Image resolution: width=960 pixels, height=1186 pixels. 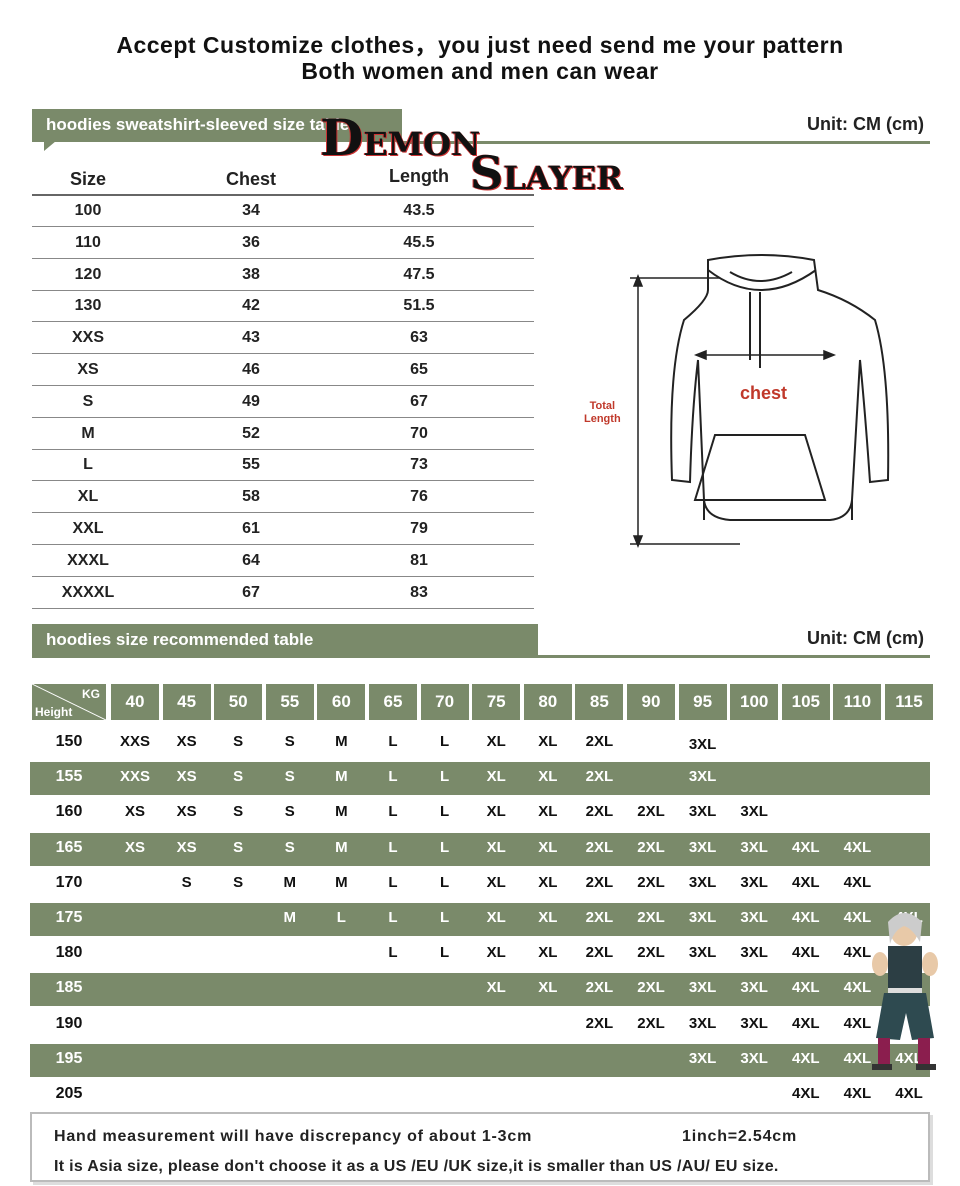 What do you see at coordinates (444, 702) in the screenshot?
I see `weight-header: 70` at bounding box center [444, 702].